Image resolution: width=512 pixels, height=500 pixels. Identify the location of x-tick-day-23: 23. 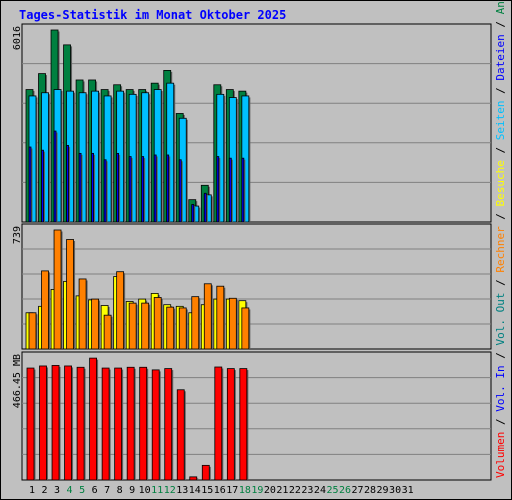
(307, 490).